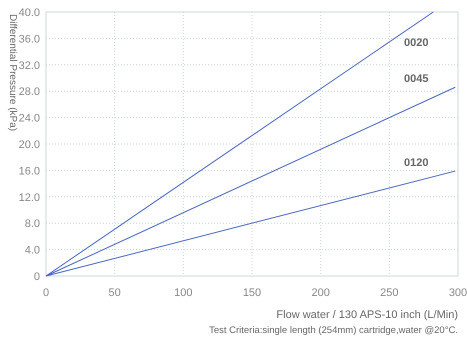 The width and height of the screenshot is (467, 337). What do you see at coordinates (114, 293) in the screenshot?
I see `x-tick-label: 50` at bounding box center [114, 293].